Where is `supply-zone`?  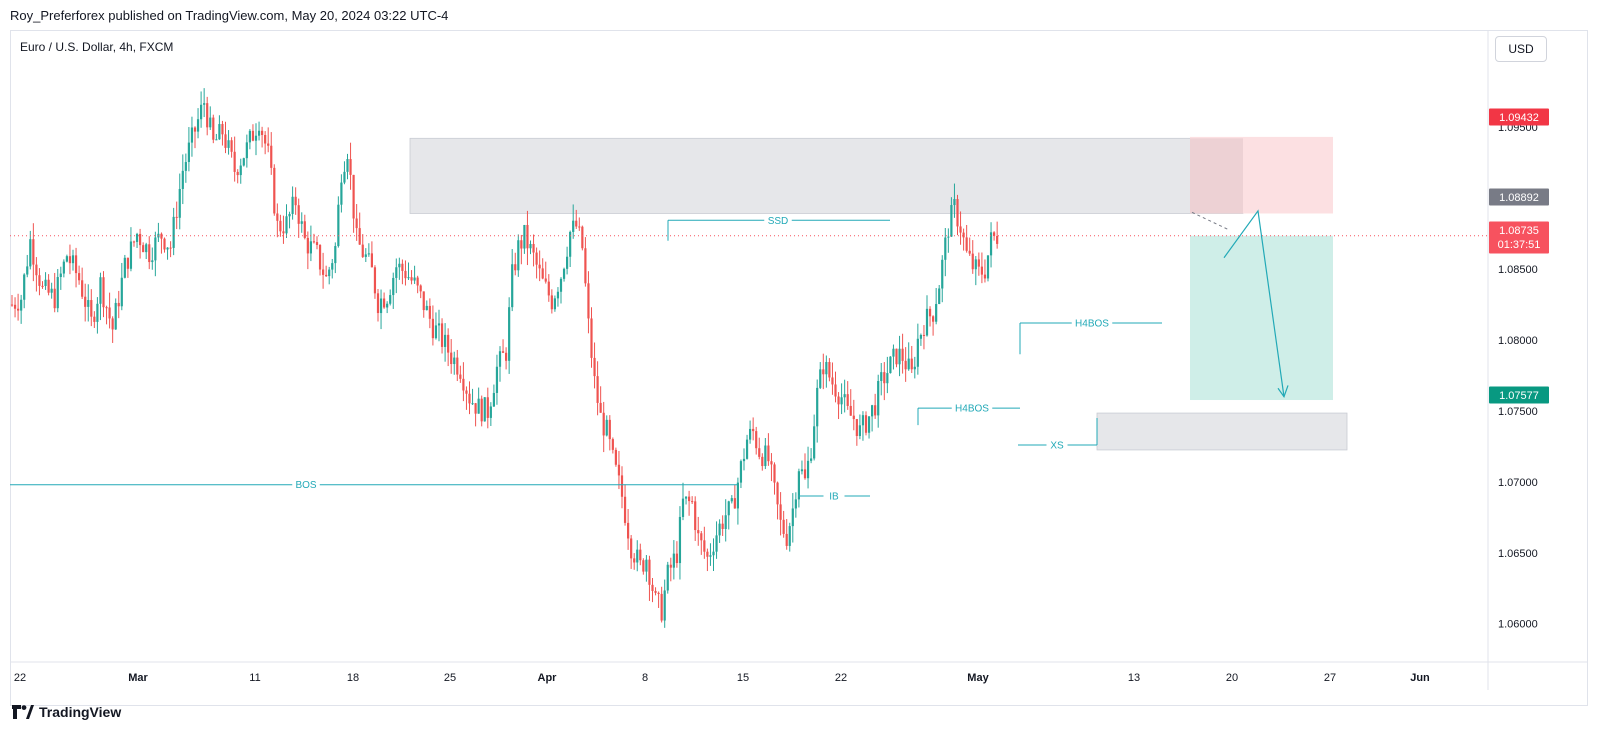 supply-zone is located at coordinates (826, 175).